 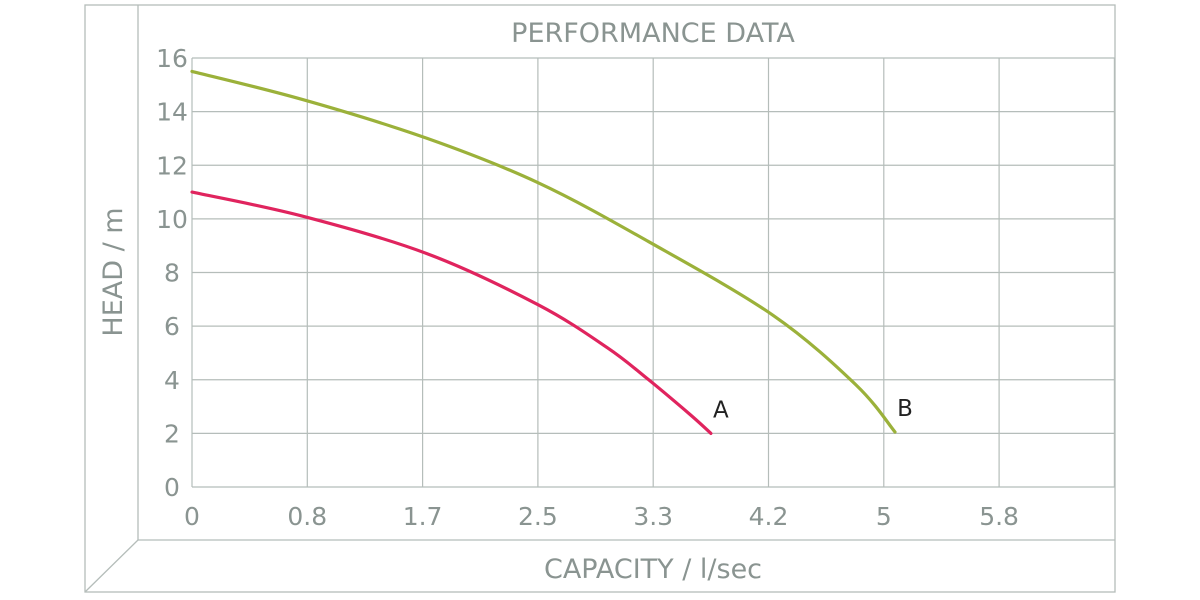 I want to click on y-tick-label: 6, so click(x=172, y=326).